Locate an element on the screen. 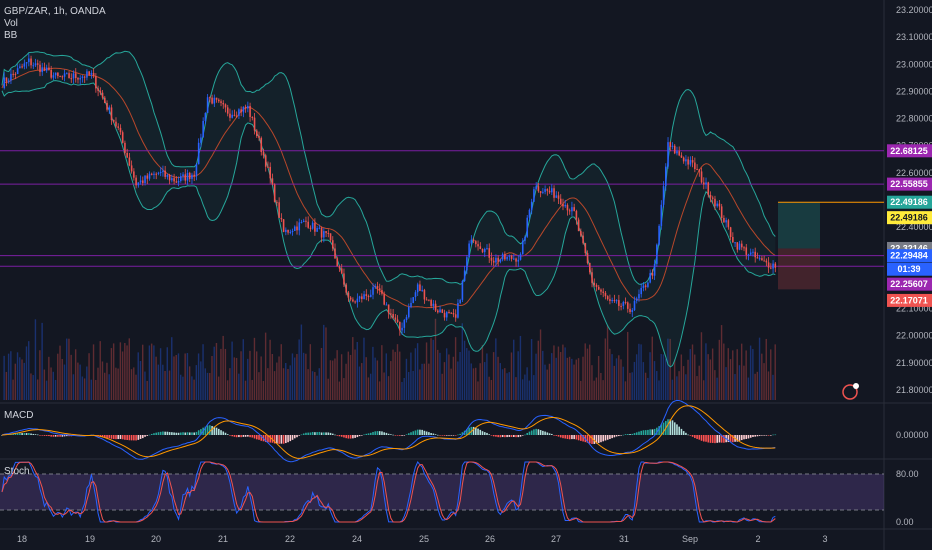 The width and height of the screenshot is (932, 550). price-tick-label: 21.80000 is located at coordinates (914, 390).